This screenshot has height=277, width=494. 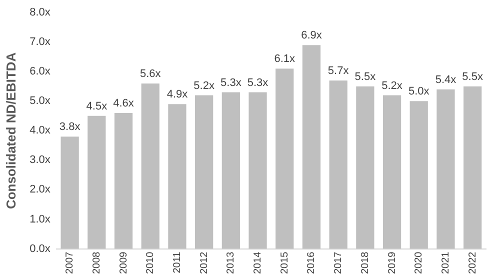 What do you see at coordinates (231, 262) in the screenshot?
I see `x-tick-label: 2013` at bounding box center [231, 262].